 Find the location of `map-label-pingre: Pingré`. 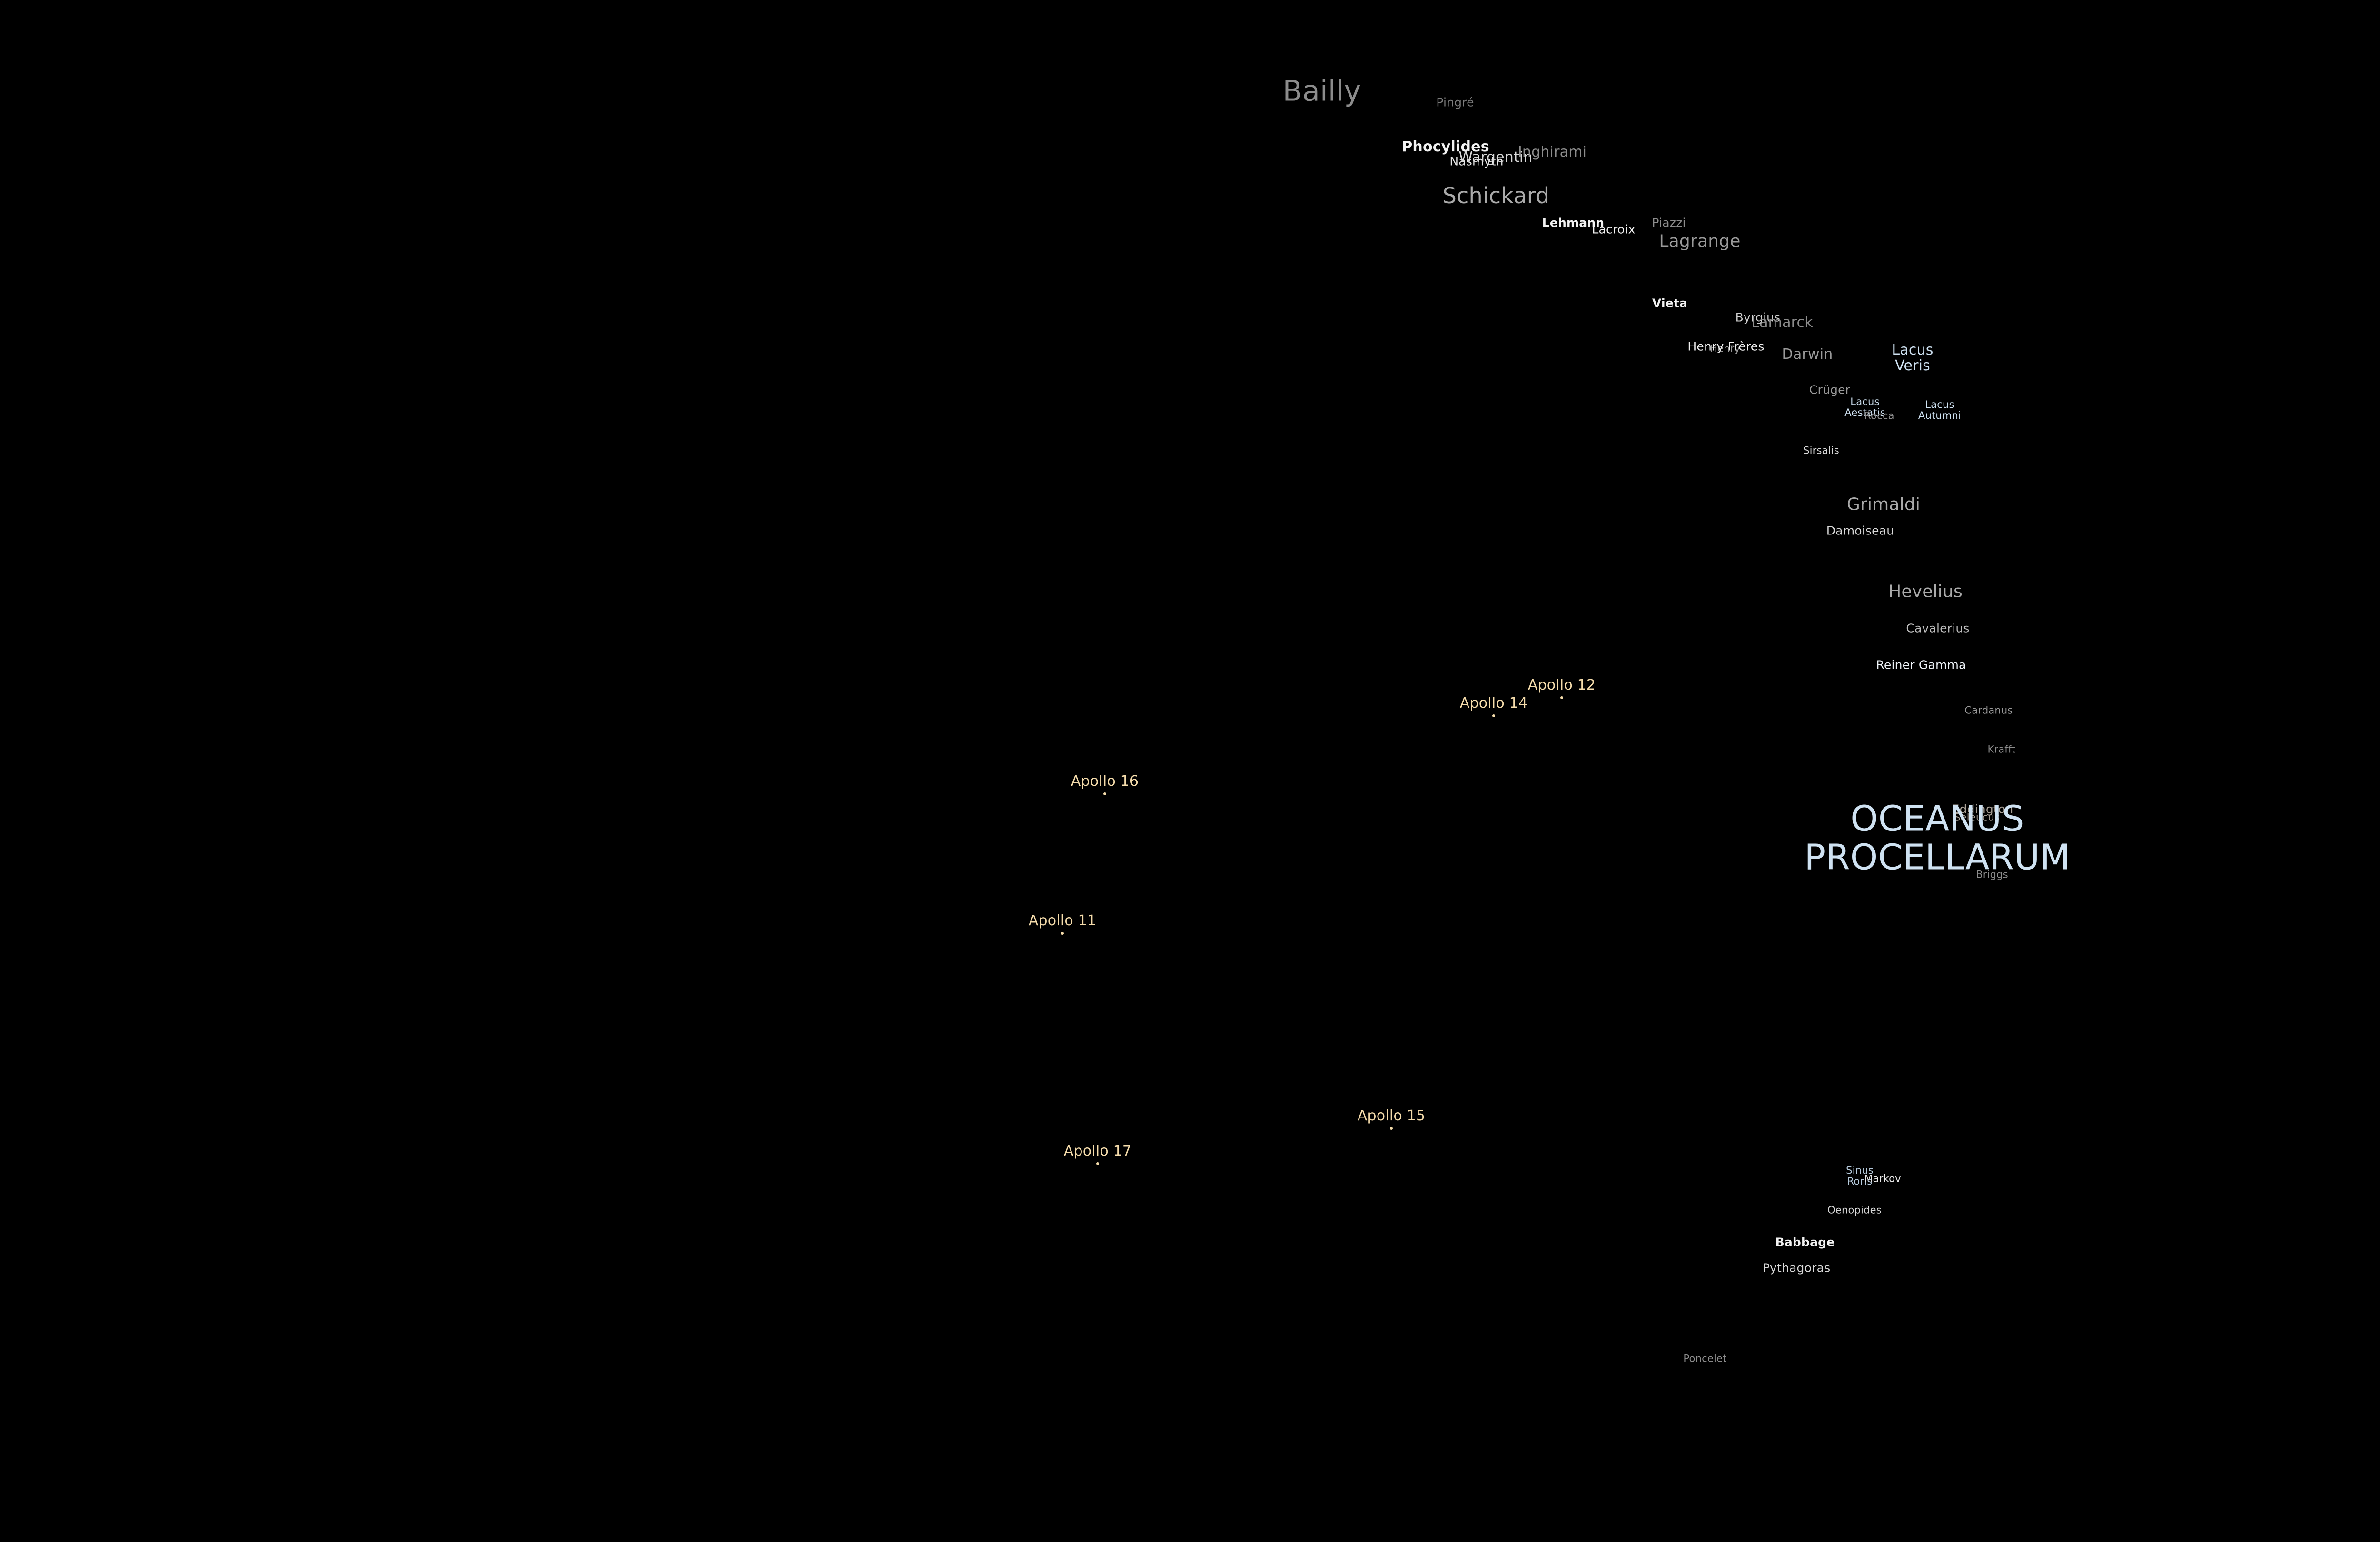

map-label-pingre: Pingré is located at coordinates (1455, 102).